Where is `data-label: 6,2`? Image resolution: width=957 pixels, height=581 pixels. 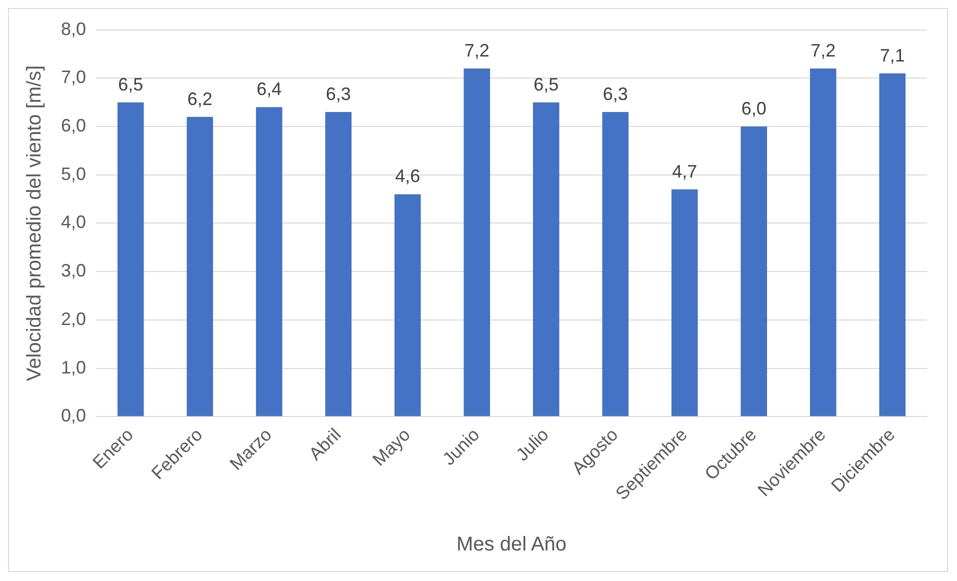 data-label: 6,2 is located at coordinates (199, 98).